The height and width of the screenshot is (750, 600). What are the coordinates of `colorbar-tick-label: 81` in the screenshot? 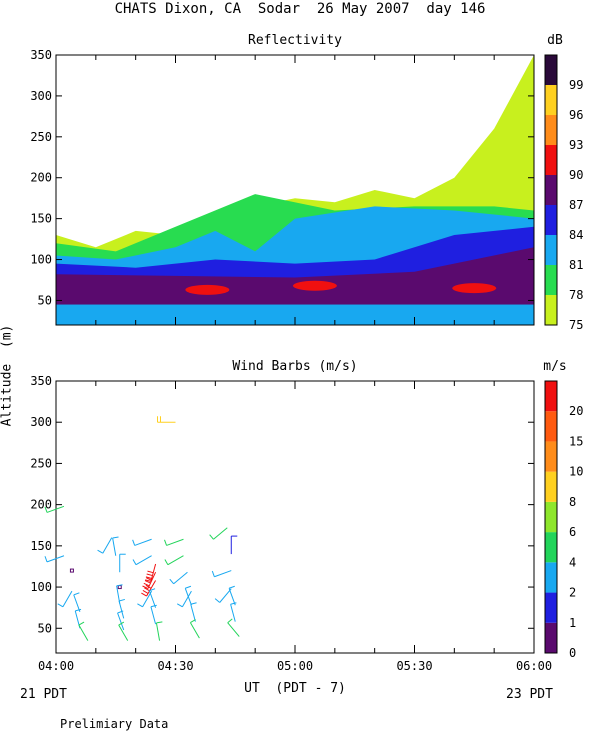 It's located at (576, 265).